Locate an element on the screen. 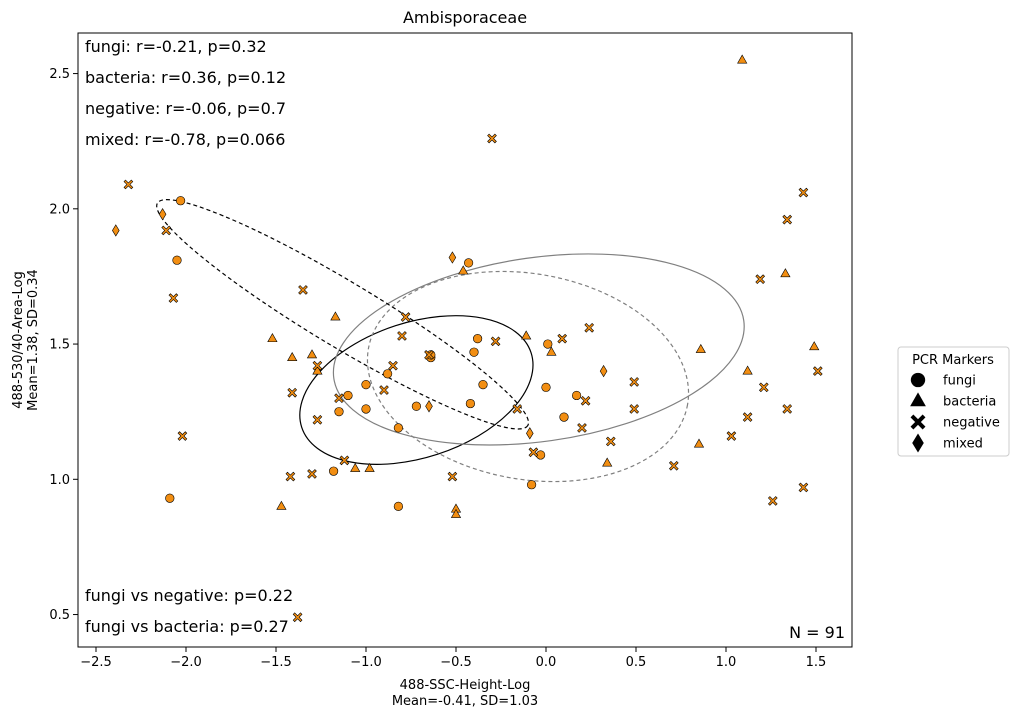 This screenshot has width=1019, height=717. legend-title: PCR Markers is located at coordinates (953, 360).